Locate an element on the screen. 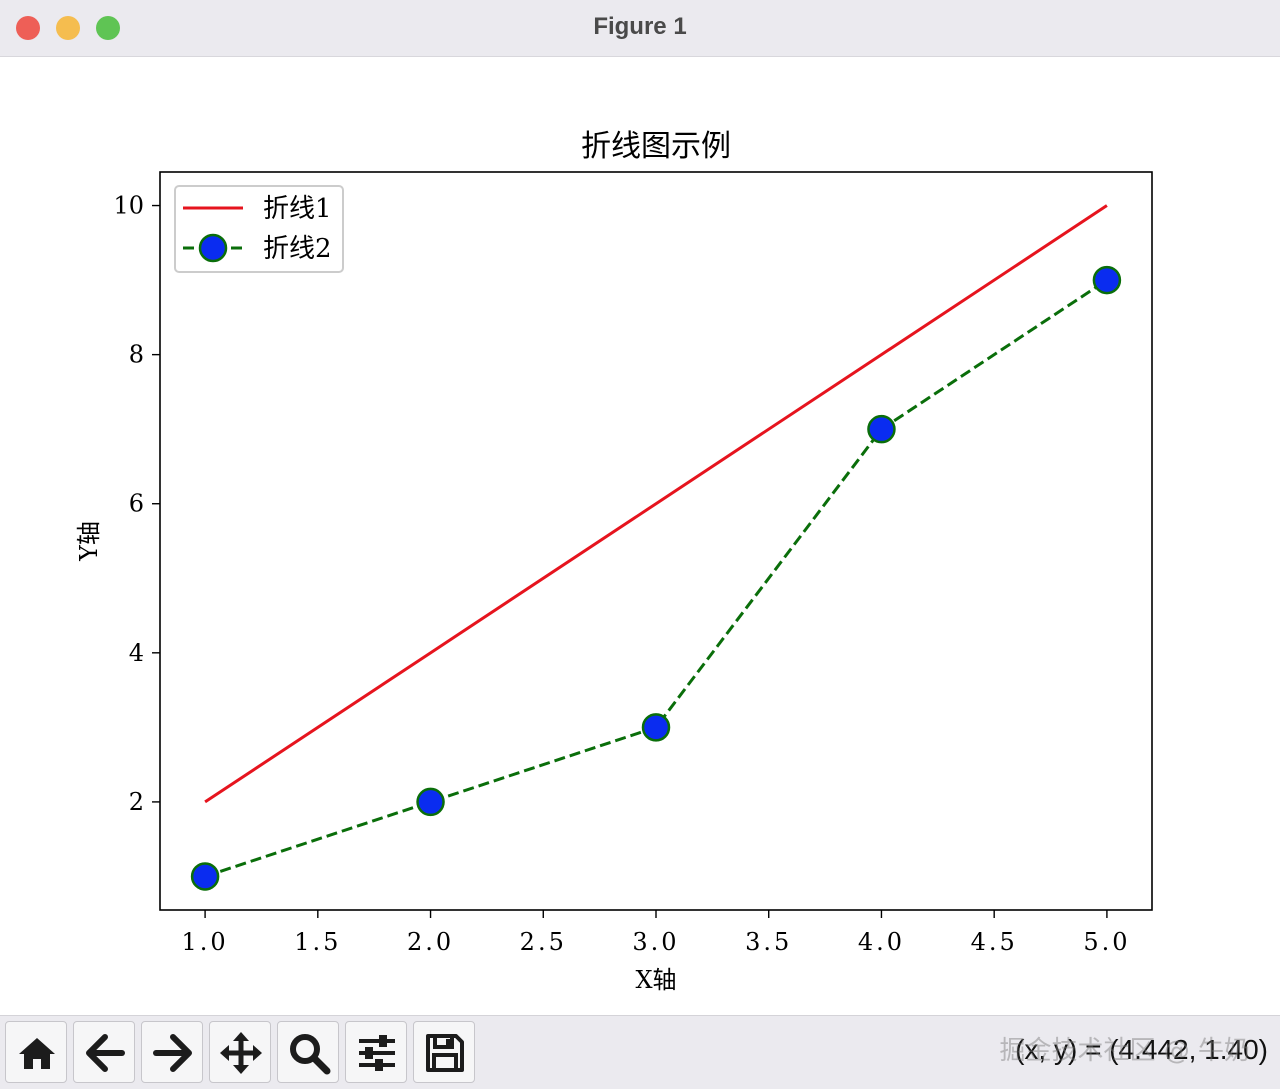 The width and height of the screenshot is (1280, 1089). window-title: Figure 1 is located at coordinates (640, 26).